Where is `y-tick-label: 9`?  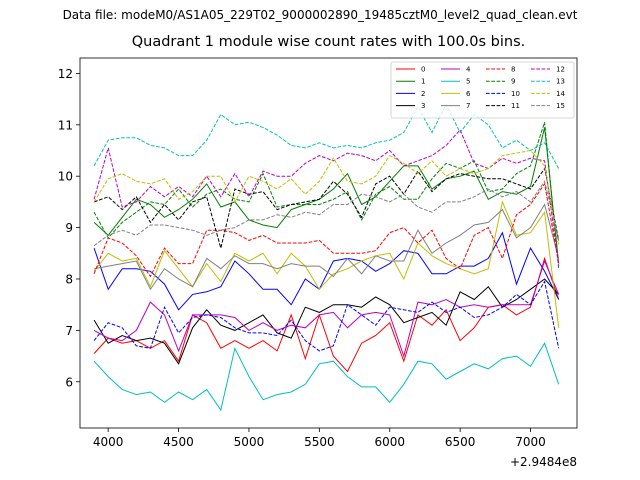 y-tick-label: 9 is located at coordinates (69, 228).